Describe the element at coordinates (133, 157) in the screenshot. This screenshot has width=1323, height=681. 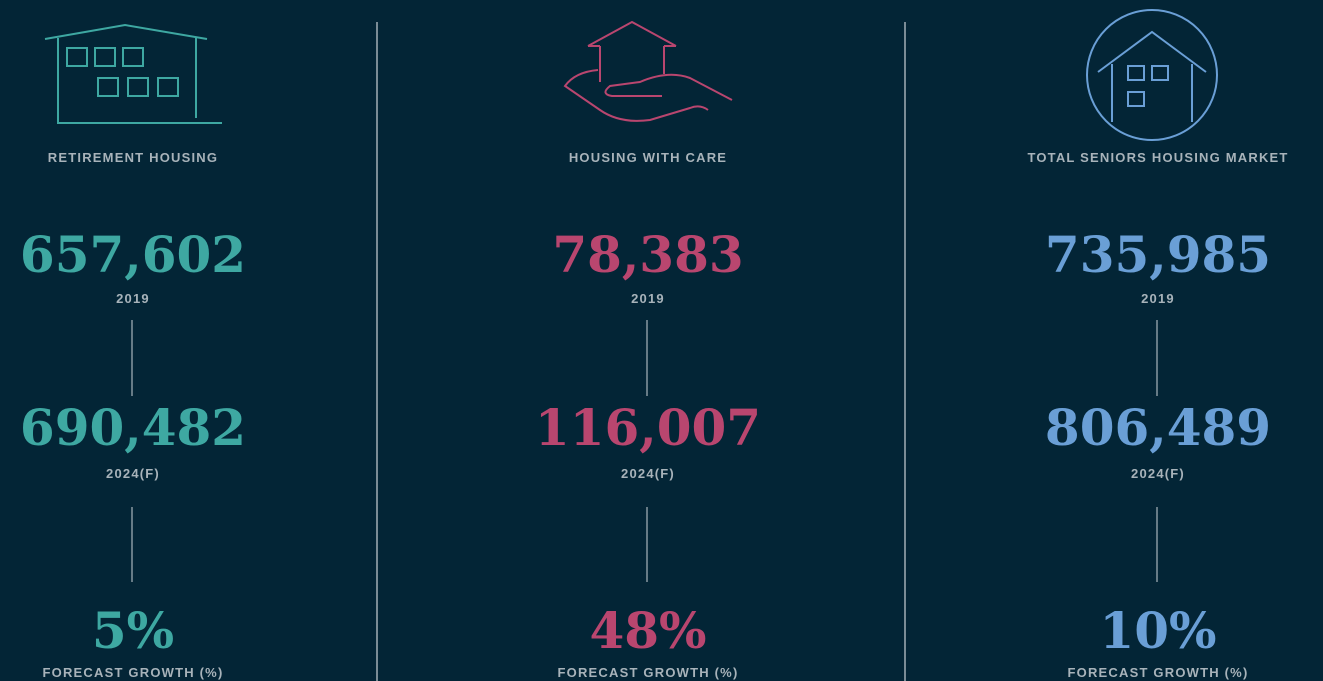
I see `column-label: RETIREMENT HOUSING` at that location.